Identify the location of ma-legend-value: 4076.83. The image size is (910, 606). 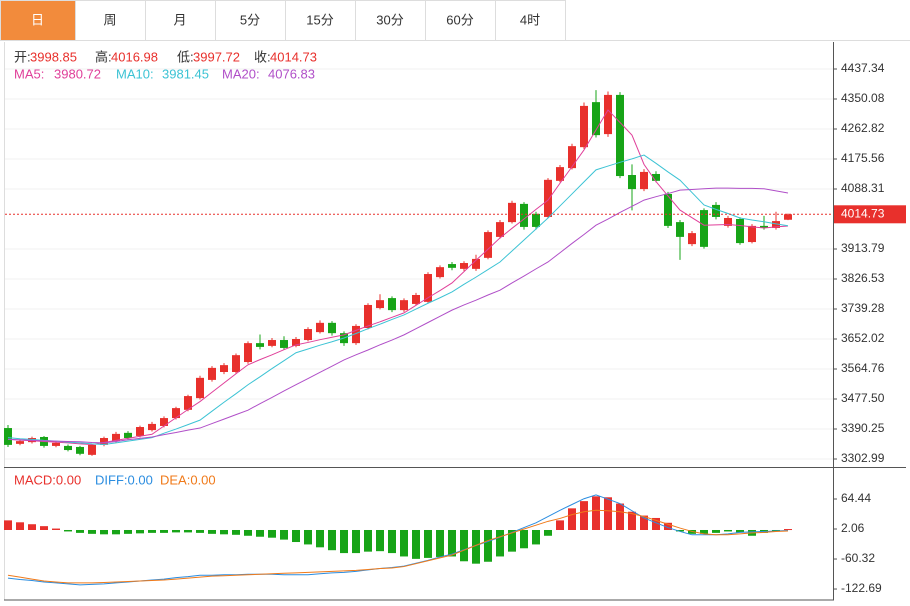
(291, 73).